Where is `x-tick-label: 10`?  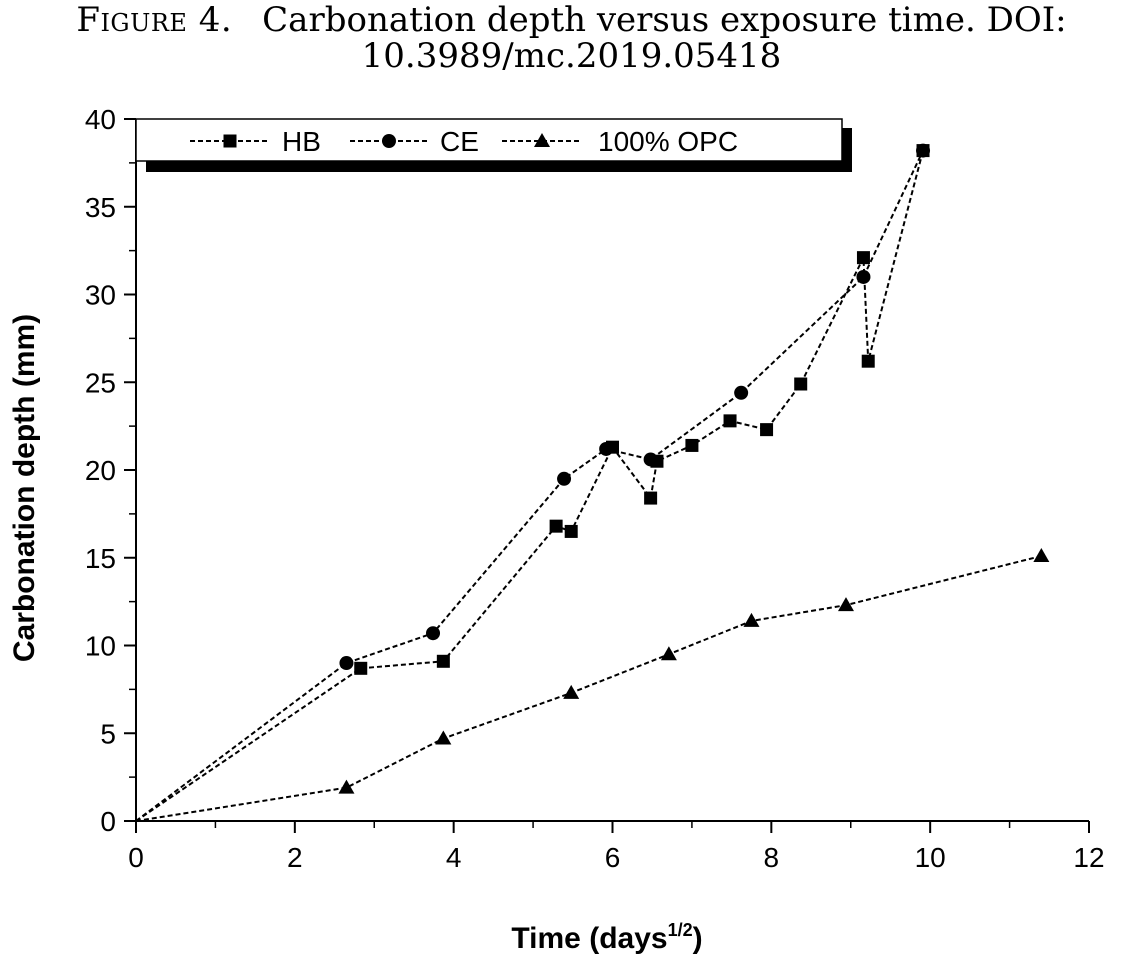 x-tick-label: 10 is located at coordinates (930, 857).